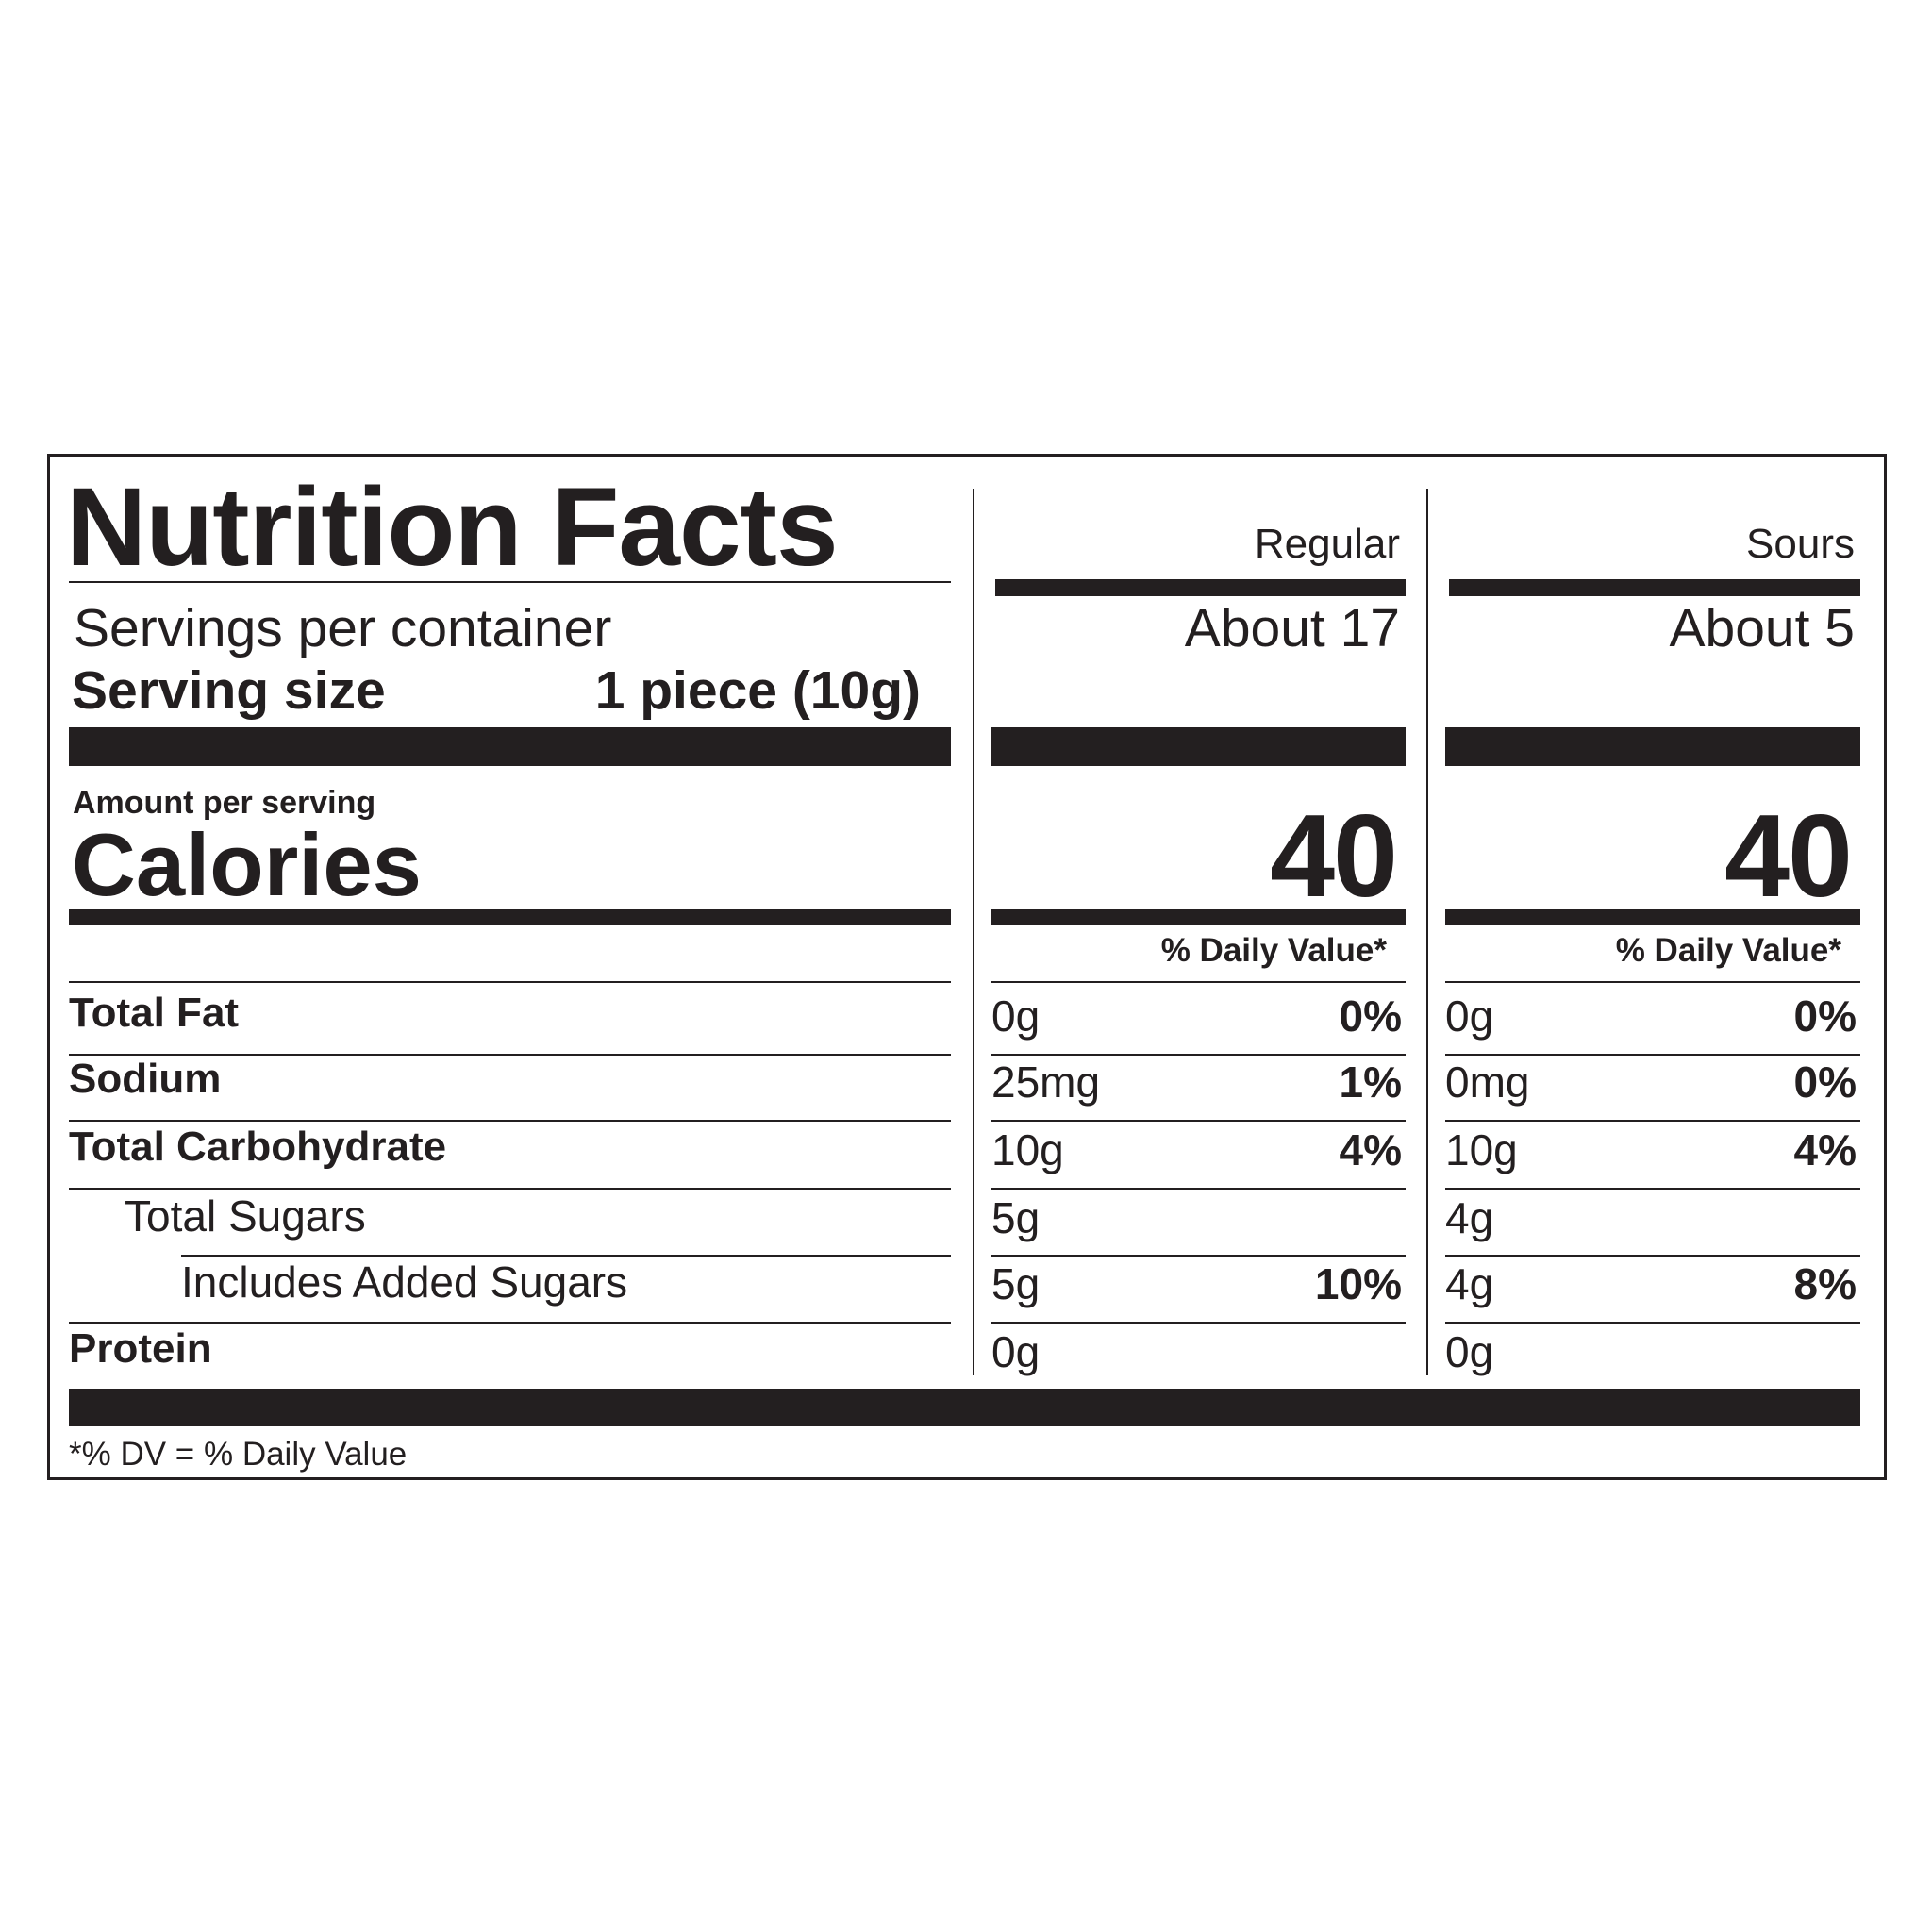 The height and width of the screenshot is (1932, 1932). What do you see at coordinates (1358, 1283) in the screenshot?
I see `nutrient-daily-value: 10%` at bounding box center [1358, 1283].